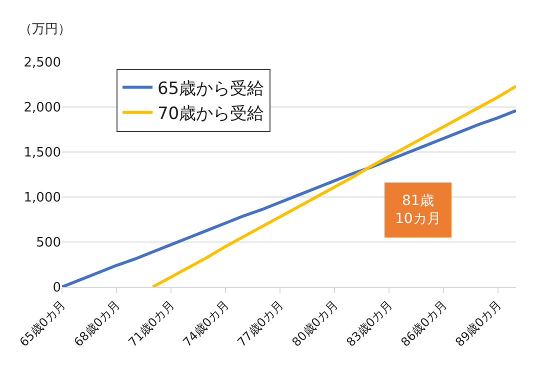 The image size is (540, 375). What do you see at coordinates (56, 288) in the screenshot?
I see `y-tick-label: 0` at bounding box center [56, 288].